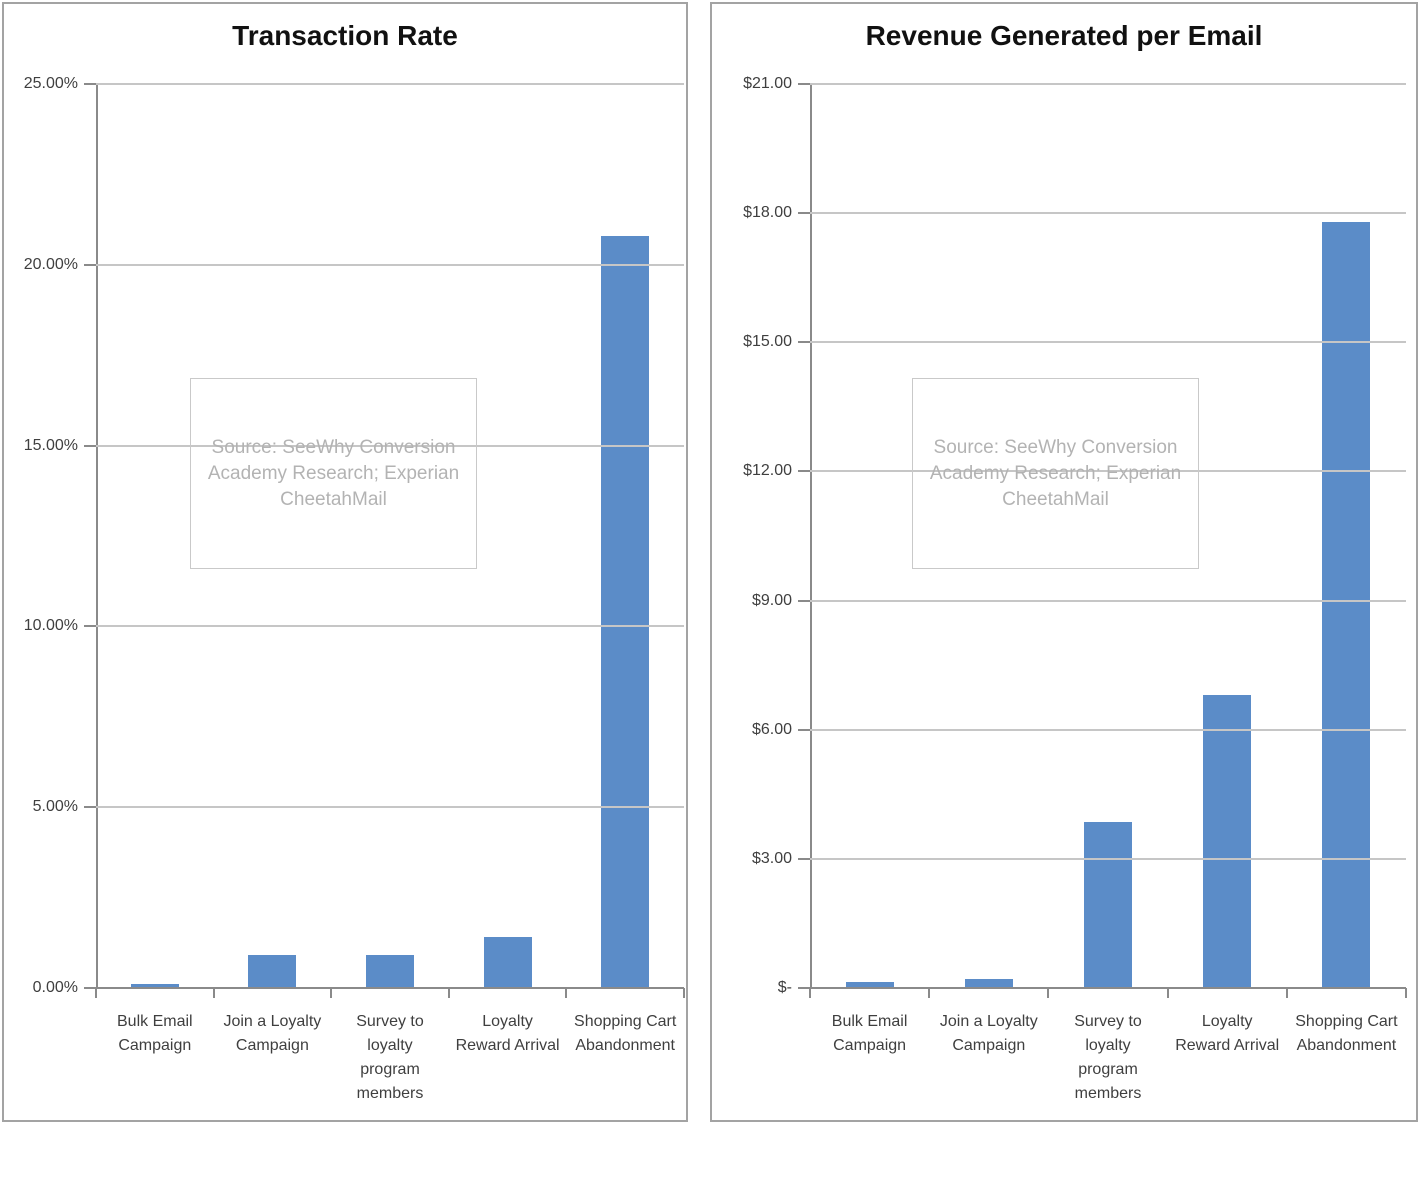 The width and height of the screenshot is (1421, 1200). What do you see at coordinates (869, 1058) in the screenshot?
I see `x-label-slot: Bulk Email Campaign` at bounding box center [869, 1058].